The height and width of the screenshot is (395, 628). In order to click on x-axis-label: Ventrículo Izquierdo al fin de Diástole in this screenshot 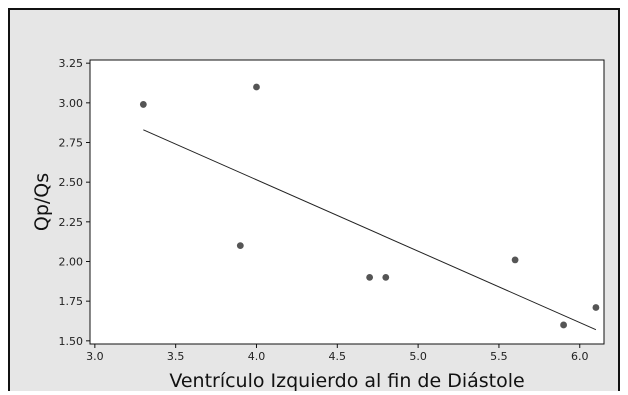, I will do `click(346, 381)`.